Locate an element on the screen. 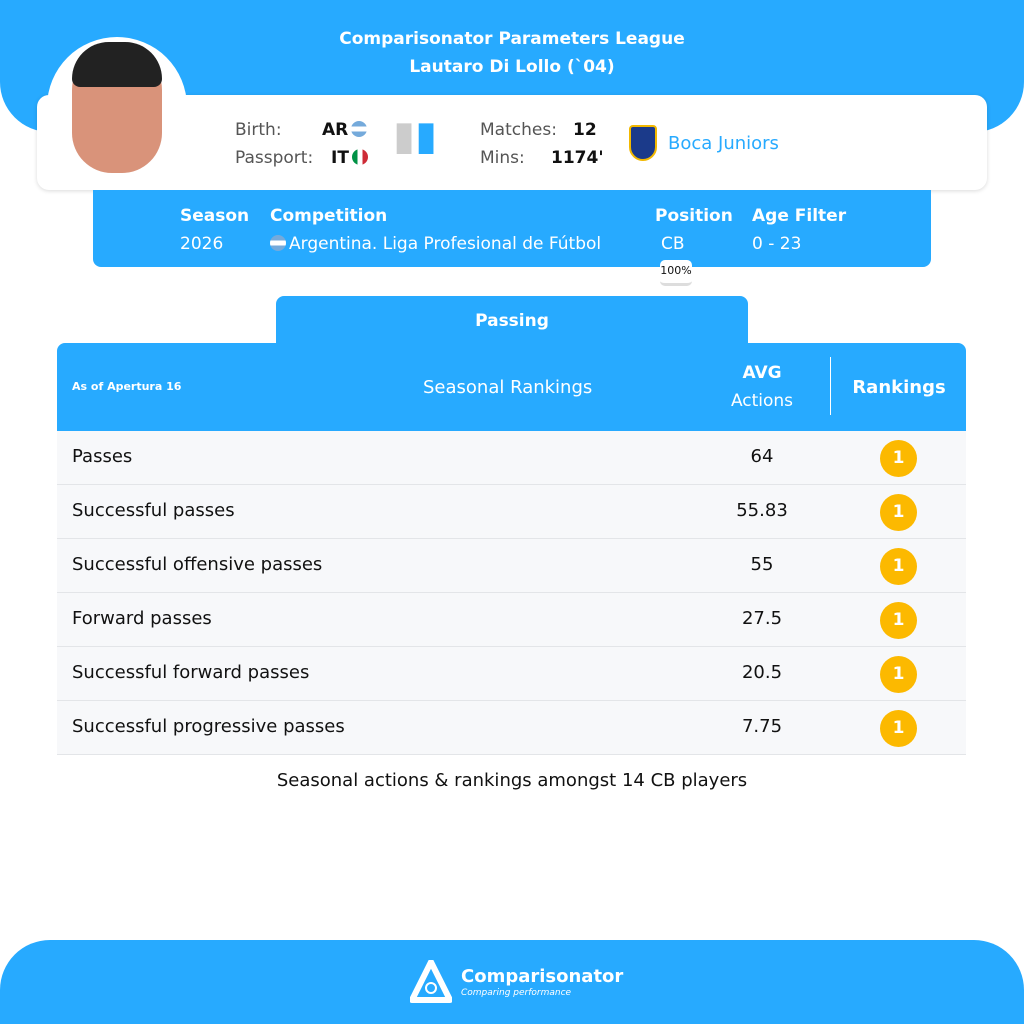 Image resolution: width=1024 pixels, height=1024 pixels. passport-label: Passport: is located at coordinates (274, 158).